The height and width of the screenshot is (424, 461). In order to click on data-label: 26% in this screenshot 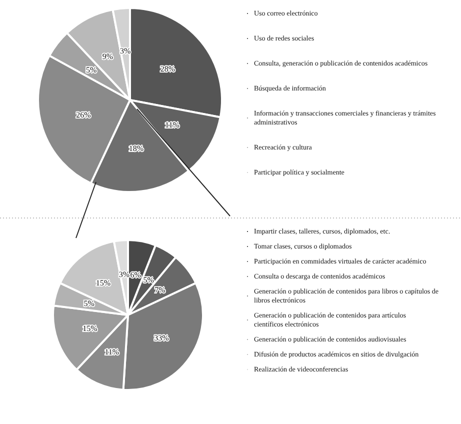, I will do `click(84, 115)`.